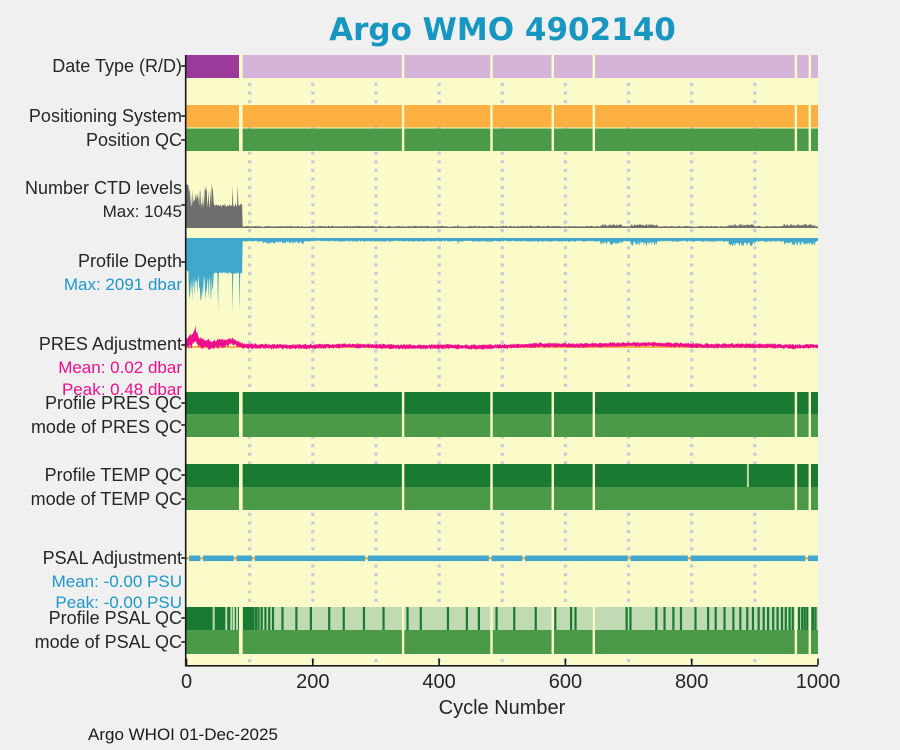 The height and width of the screenshot is (750, 900). I want to click on label-profile-psal-qc: Profile PSAL QC, so click(115, 618).